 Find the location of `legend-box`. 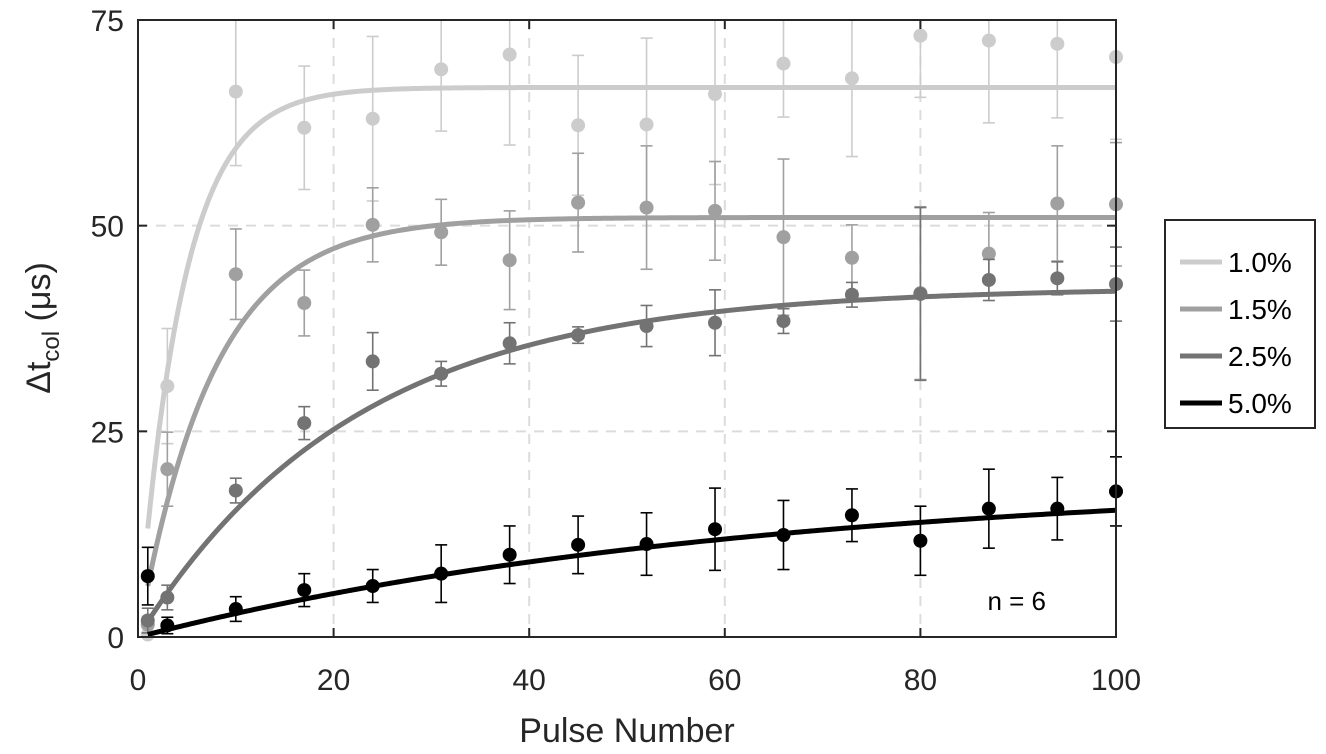

legend-box is located at coordinates (1240, 324).